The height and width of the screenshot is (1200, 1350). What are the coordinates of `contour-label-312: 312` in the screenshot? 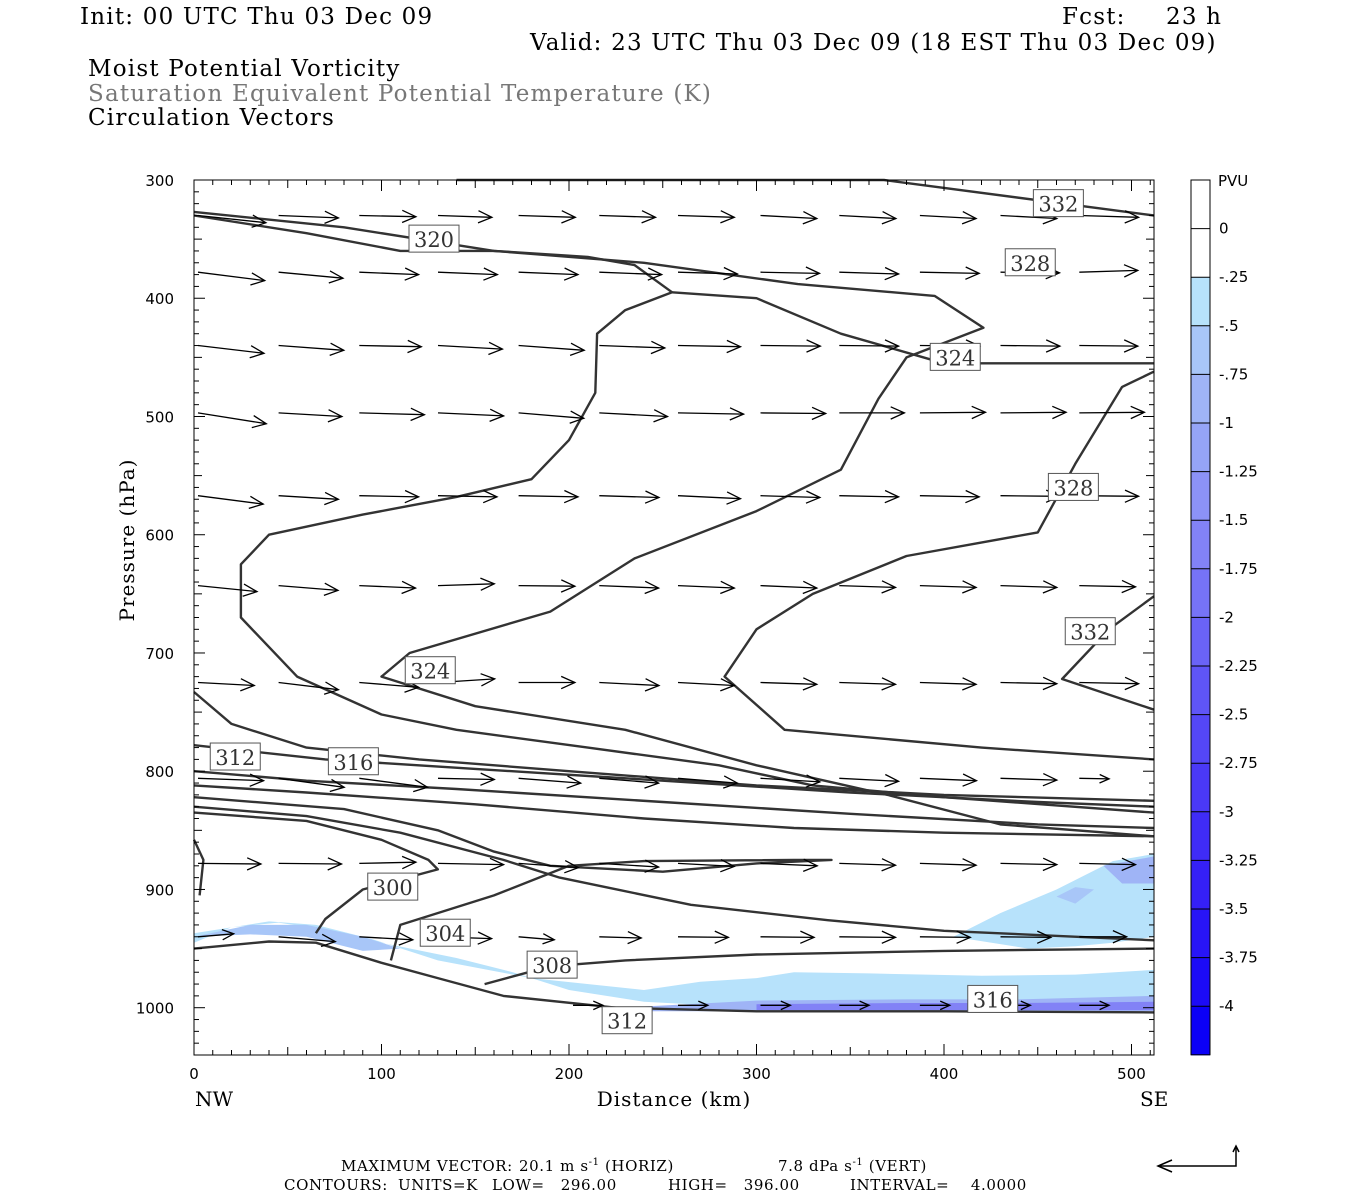 It's located at (235, 756).